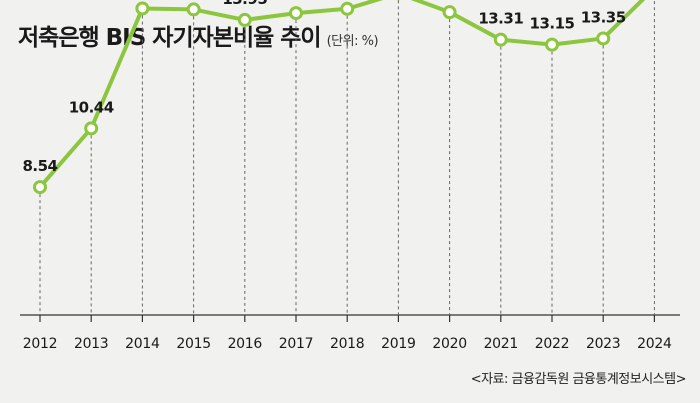  Describe the element at coordinates (500, 19) in the screenshot. I see `data-label: 13.31` at that location.